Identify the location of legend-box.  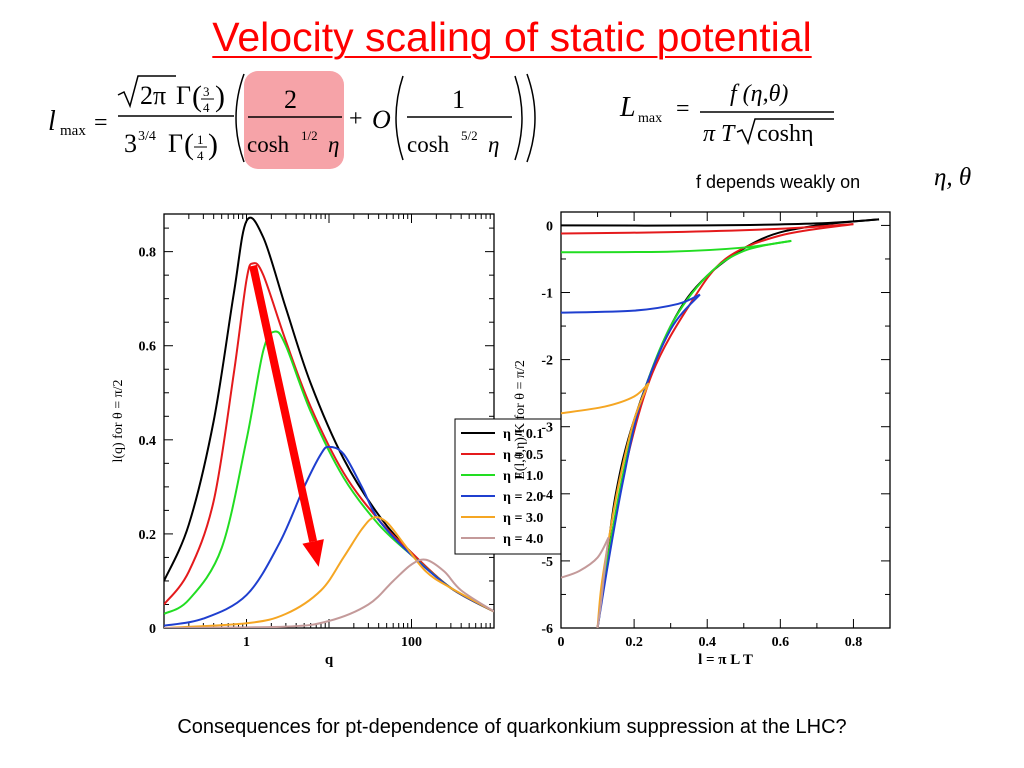
(516, 486).